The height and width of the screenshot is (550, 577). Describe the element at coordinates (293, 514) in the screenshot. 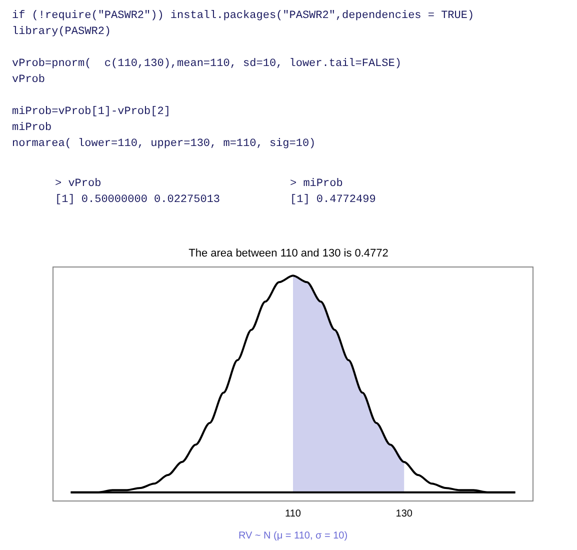

I see `x-tick-label: 110` at that location.